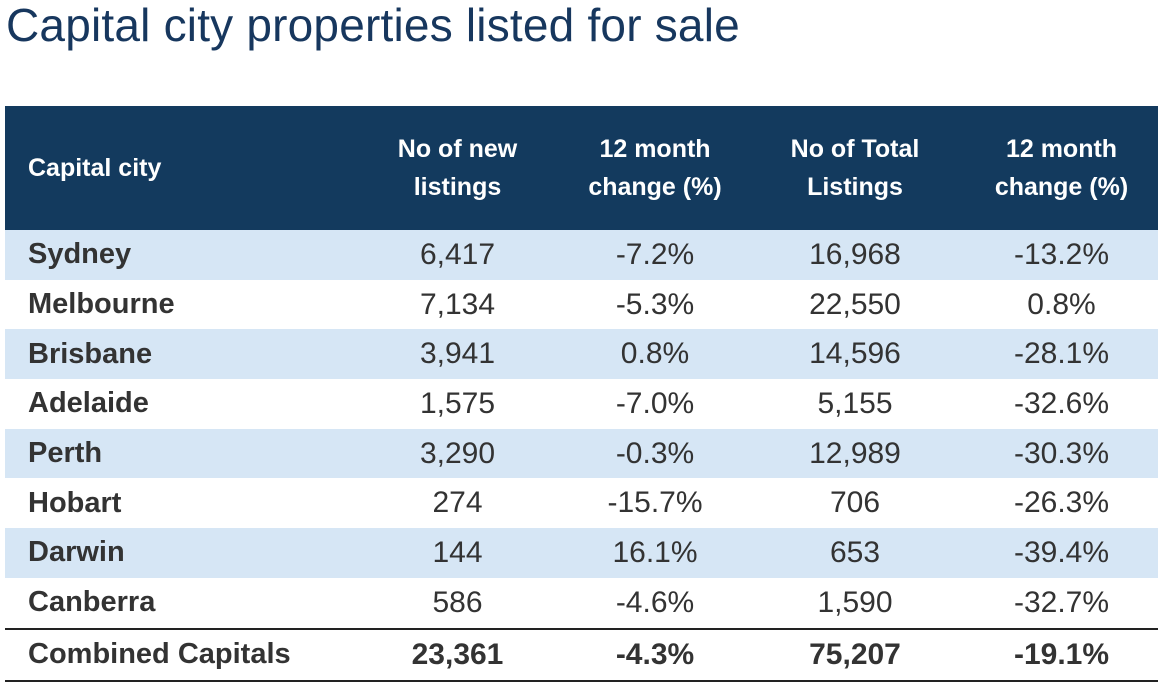 This screenshot has height=692, width=1167. I want to click on city-cell: Darwin, so click(177, 553).